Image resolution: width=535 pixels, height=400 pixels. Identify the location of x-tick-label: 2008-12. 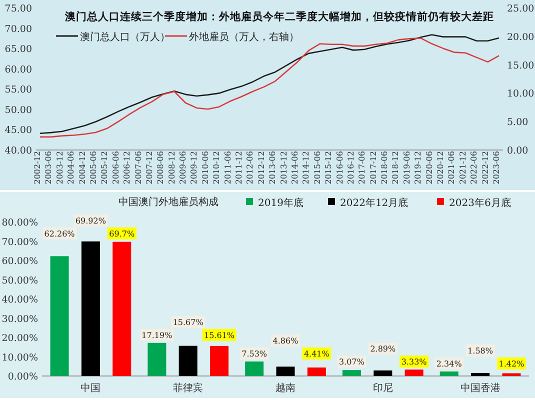
(171, 167).